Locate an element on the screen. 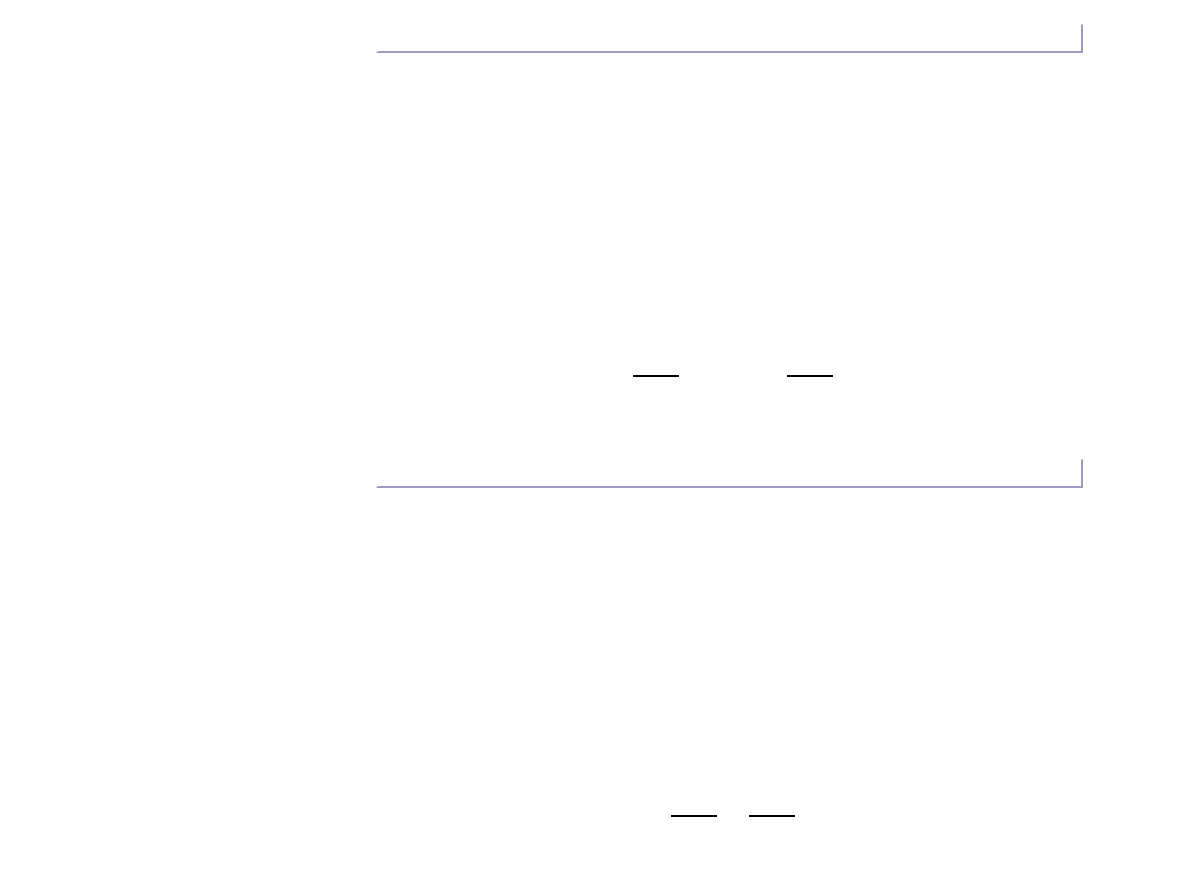 The image size is (1191, 872). figure-19-title-bar is located at coordinates (729, 38).